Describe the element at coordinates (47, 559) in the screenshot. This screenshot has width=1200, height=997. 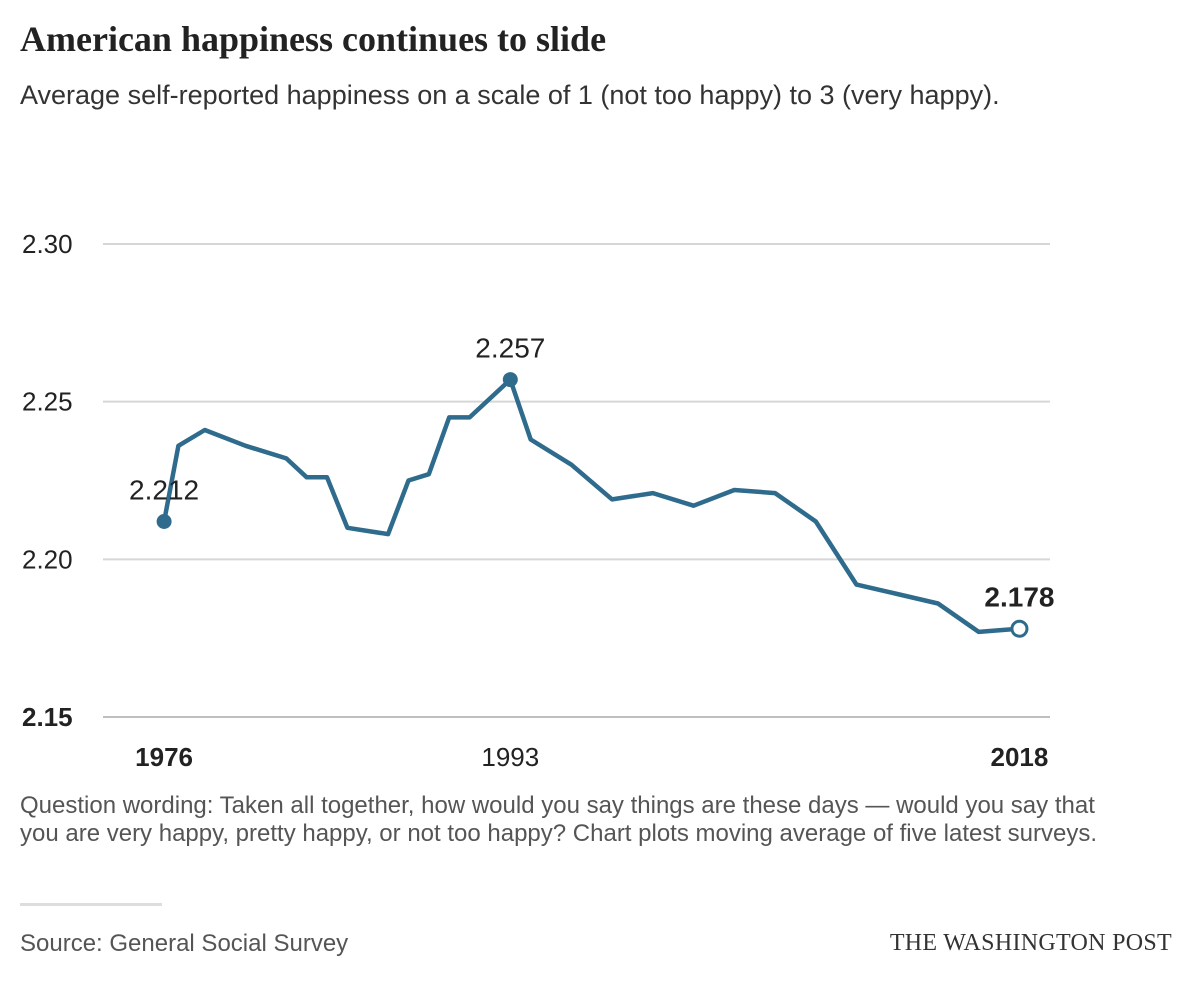
I see `y-tick-label: 2.20` at that location.